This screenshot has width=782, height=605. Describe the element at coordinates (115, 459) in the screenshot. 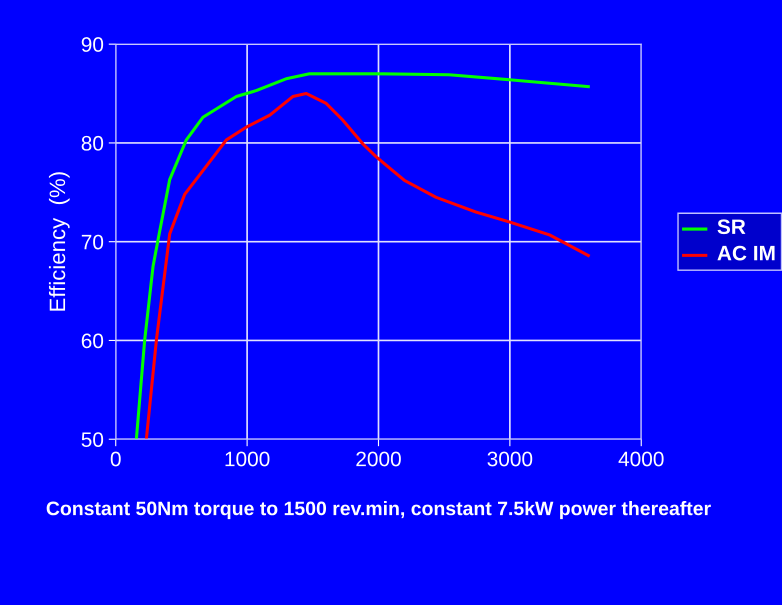

I see `x-tick-label: 0` at that location.